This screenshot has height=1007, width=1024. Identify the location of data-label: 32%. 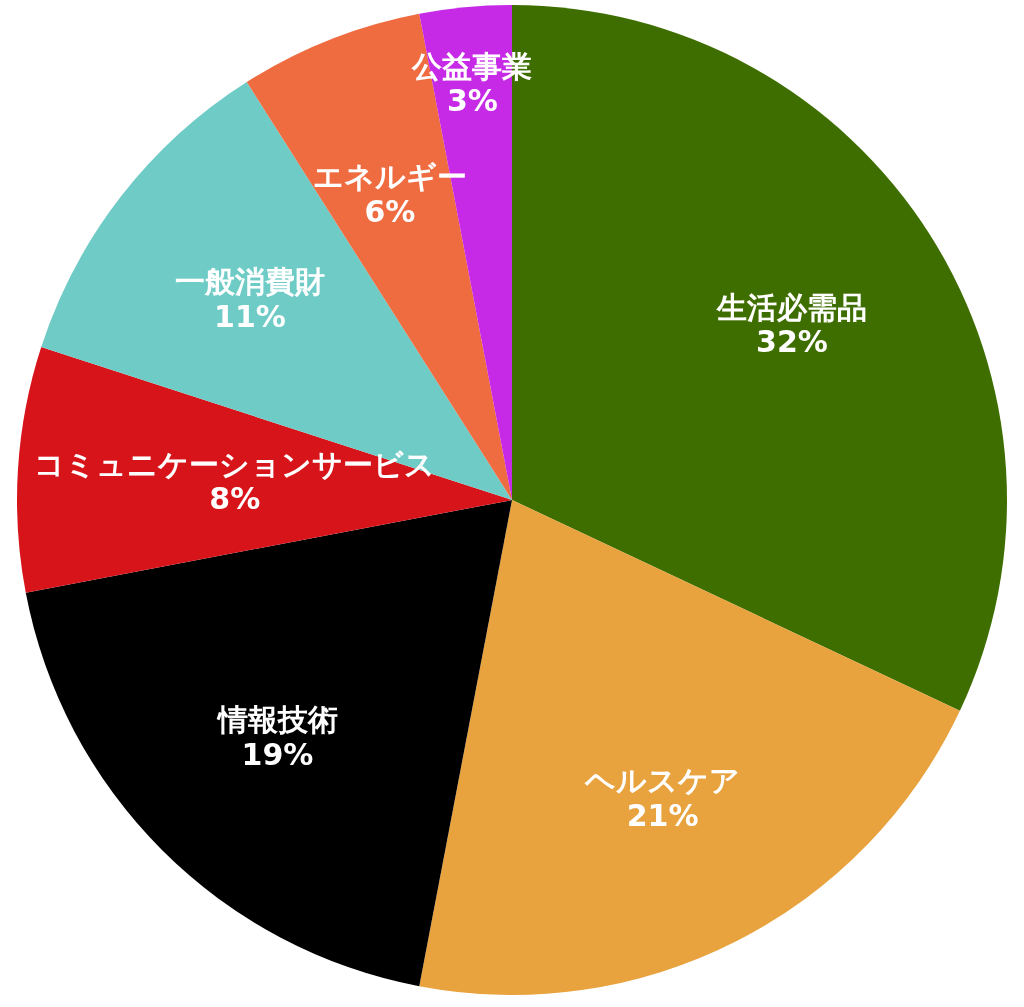
(792, 342).